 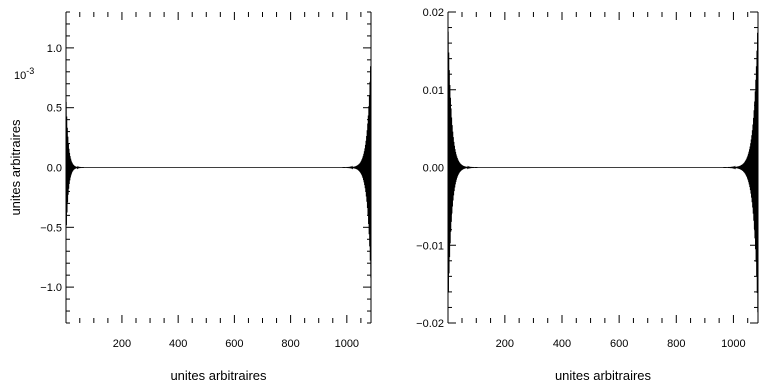 I want to click on y-tick-label: 0.02, so click(x=433, y=13).